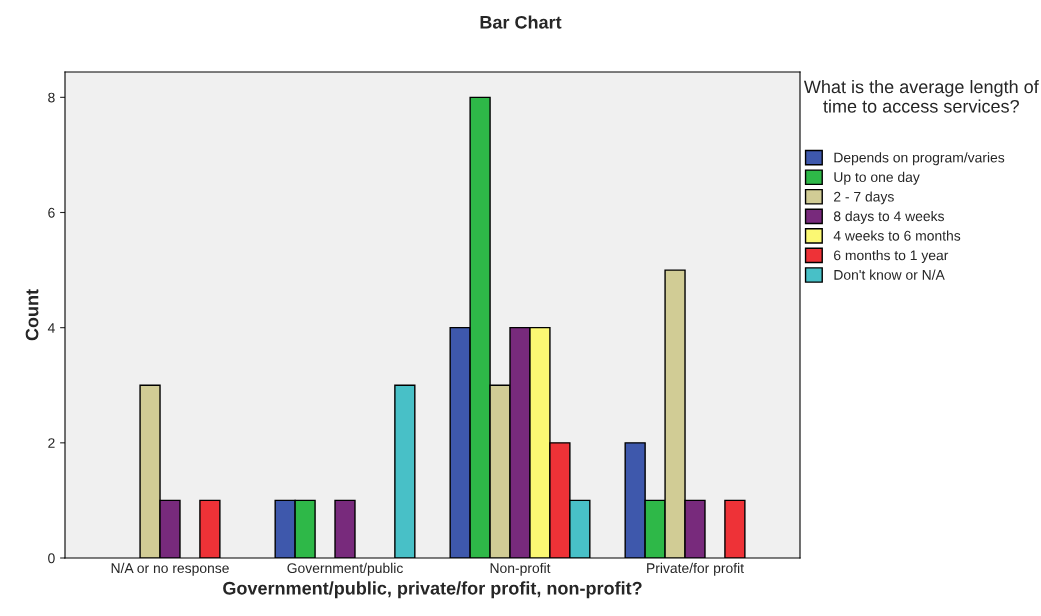 Image resolution: width=1041 pixels, height=616 pixels. Describe the element at coordinates (170, 569) in the screenshot. I see `x-tick-label: N/A or no response` at that location.